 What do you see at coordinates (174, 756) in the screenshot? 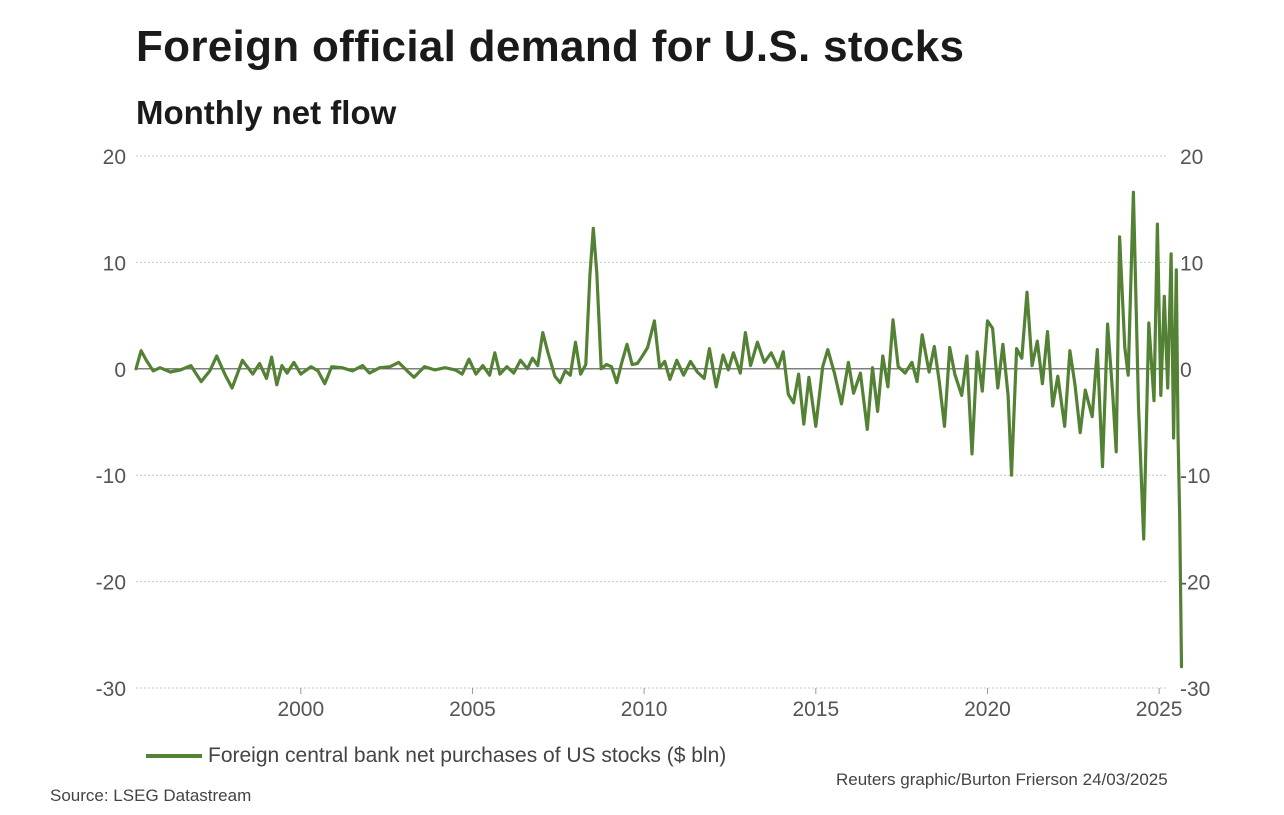
I see `legend-swatch` at bounding box center [174, 756].